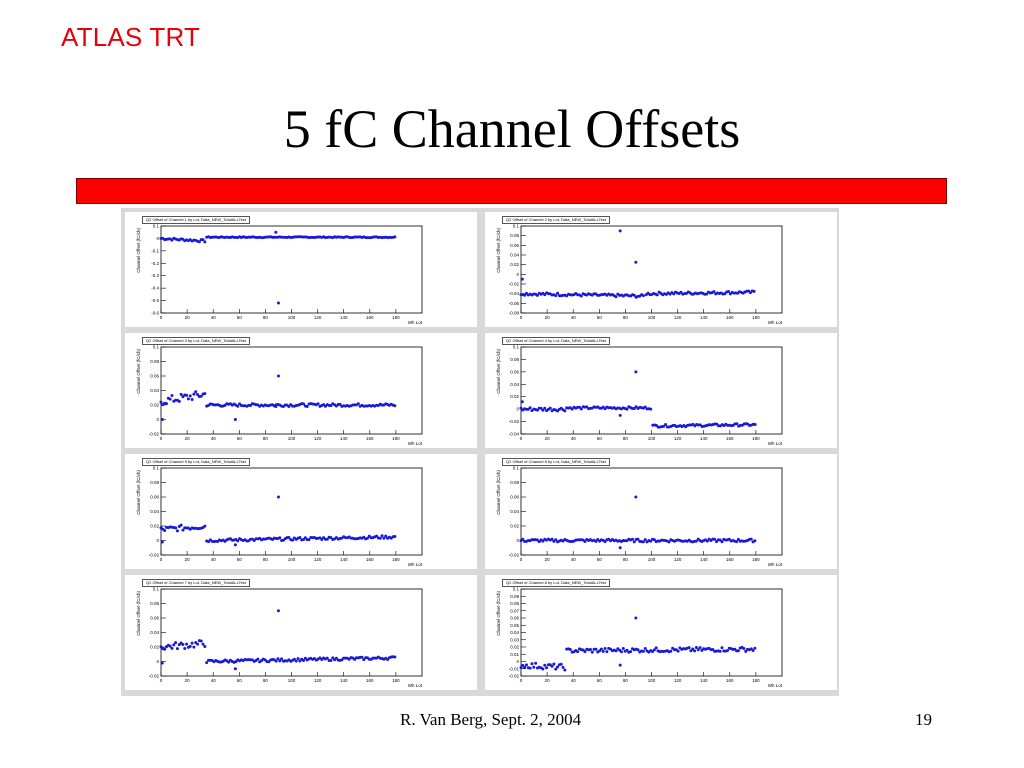  What do you see at coordinates (514, 293) in the screenshot?
I see `y-tick-label: -0.04` at bounding box center [514, 293].